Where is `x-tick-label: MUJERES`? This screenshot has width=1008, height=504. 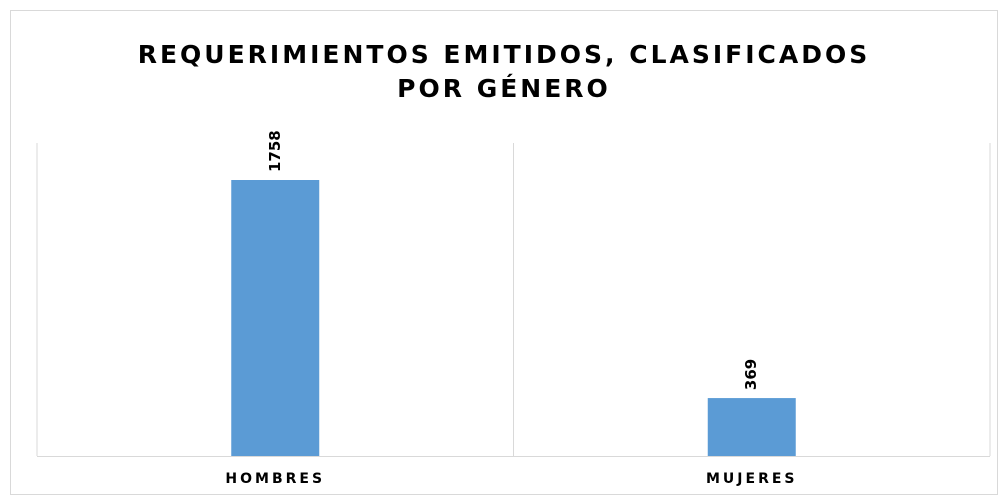
x-tick-label: MUJERES is located at coordinates (752, 479).